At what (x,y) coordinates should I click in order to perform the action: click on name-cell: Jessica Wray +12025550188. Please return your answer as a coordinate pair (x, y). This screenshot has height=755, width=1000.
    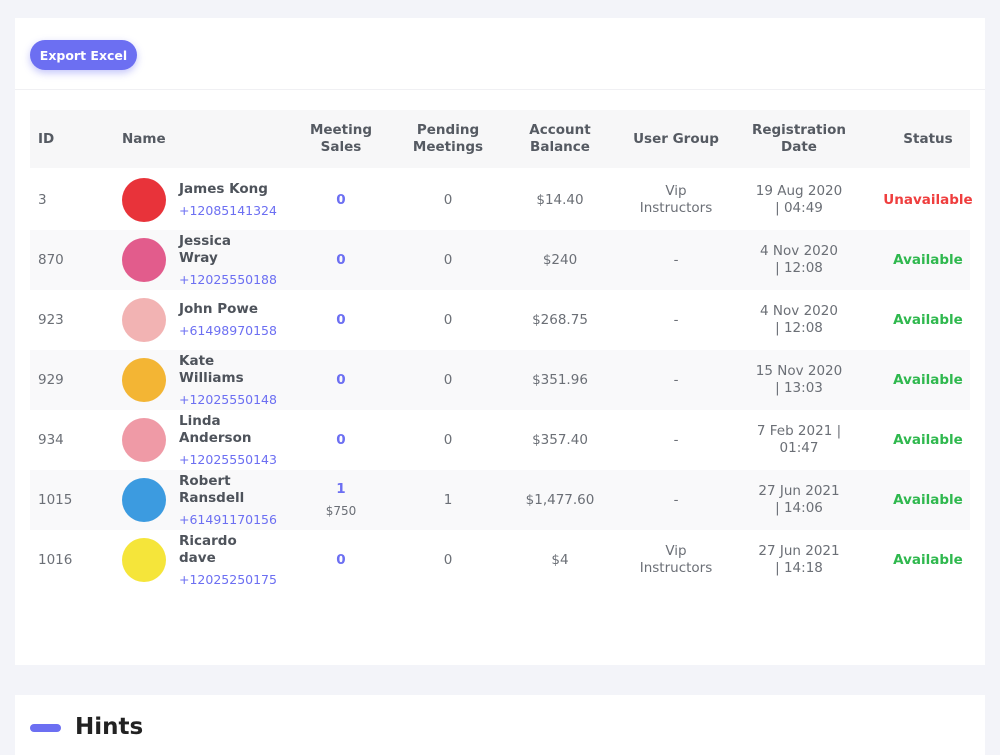
    Looking at the image, I should click on (228, 260).